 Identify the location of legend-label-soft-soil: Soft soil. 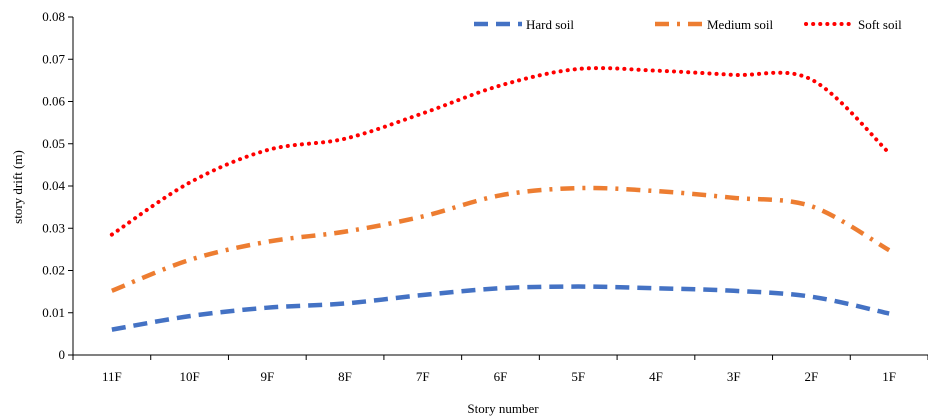
(880, 24).